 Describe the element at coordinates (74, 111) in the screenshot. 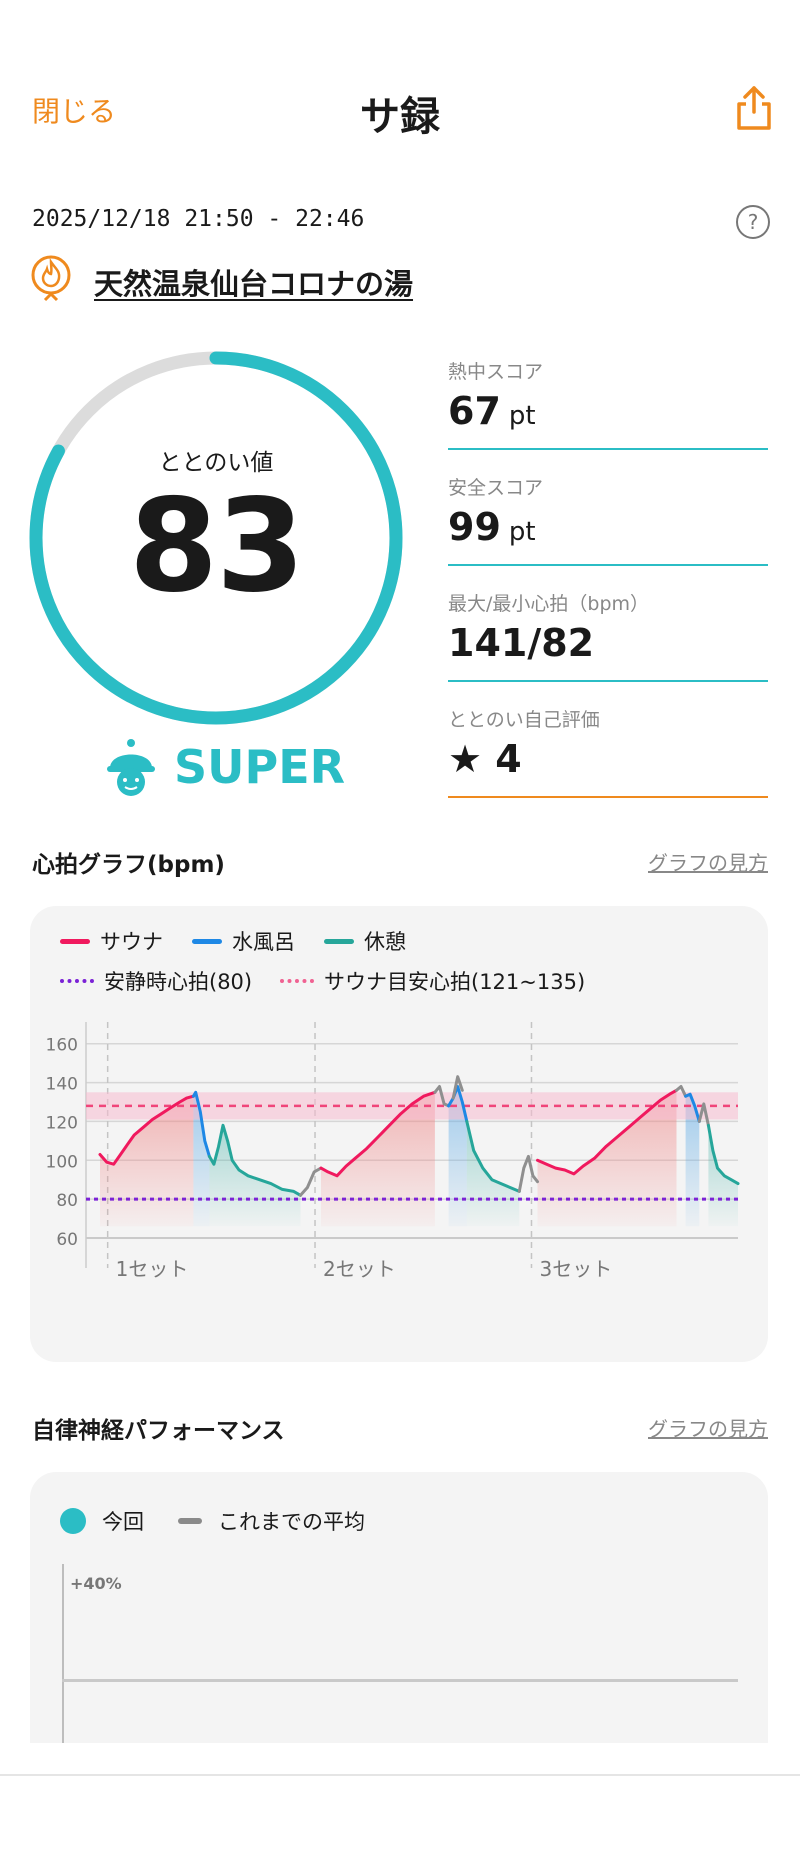

I see `close-button: 閉じる` at that location.